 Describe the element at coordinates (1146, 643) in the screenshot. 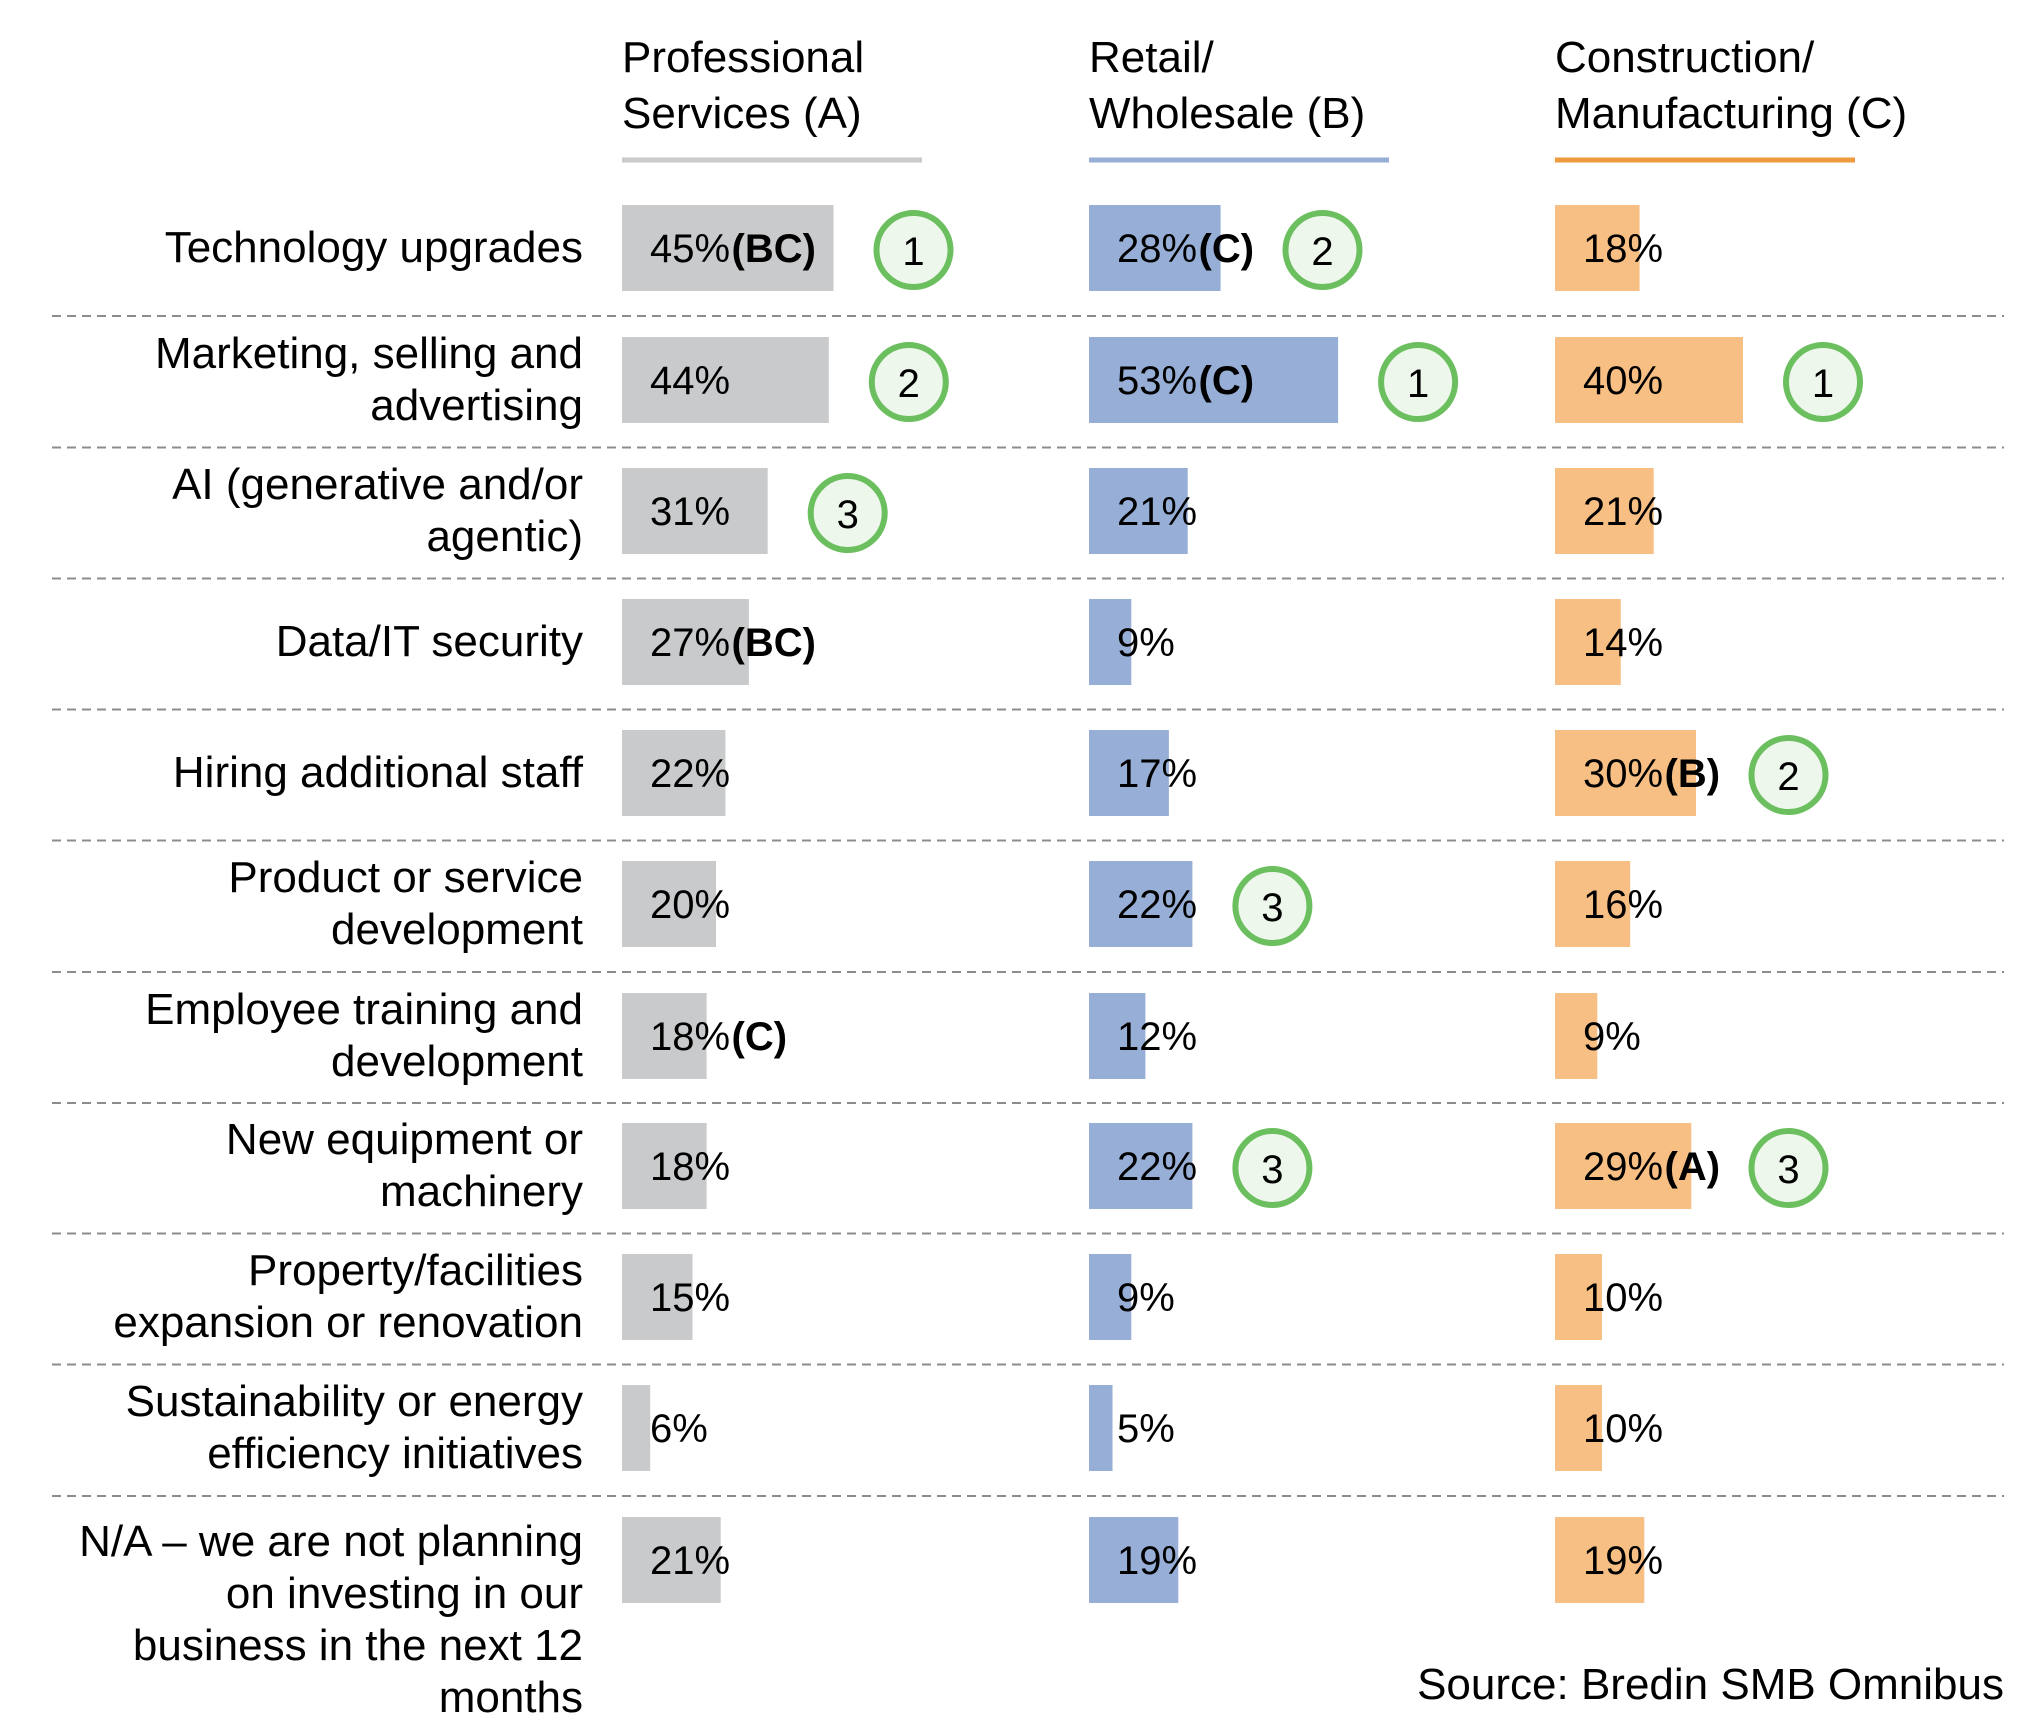

I see `value-label-retail-wholesale-b-4: 9%` at that location.